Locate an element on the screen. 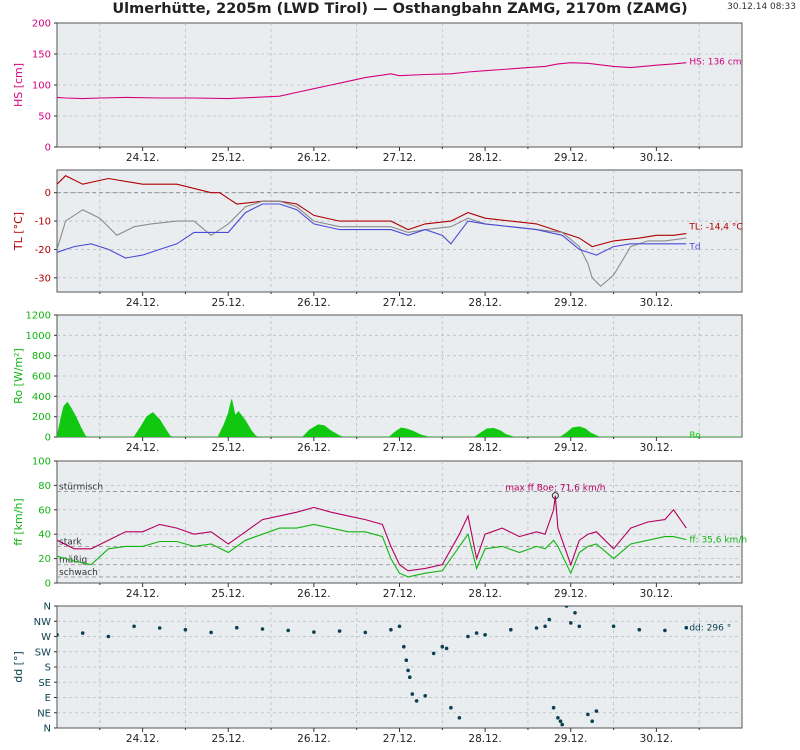  ff-xtick-label: 24.12. is located at coordinates (142, 594).